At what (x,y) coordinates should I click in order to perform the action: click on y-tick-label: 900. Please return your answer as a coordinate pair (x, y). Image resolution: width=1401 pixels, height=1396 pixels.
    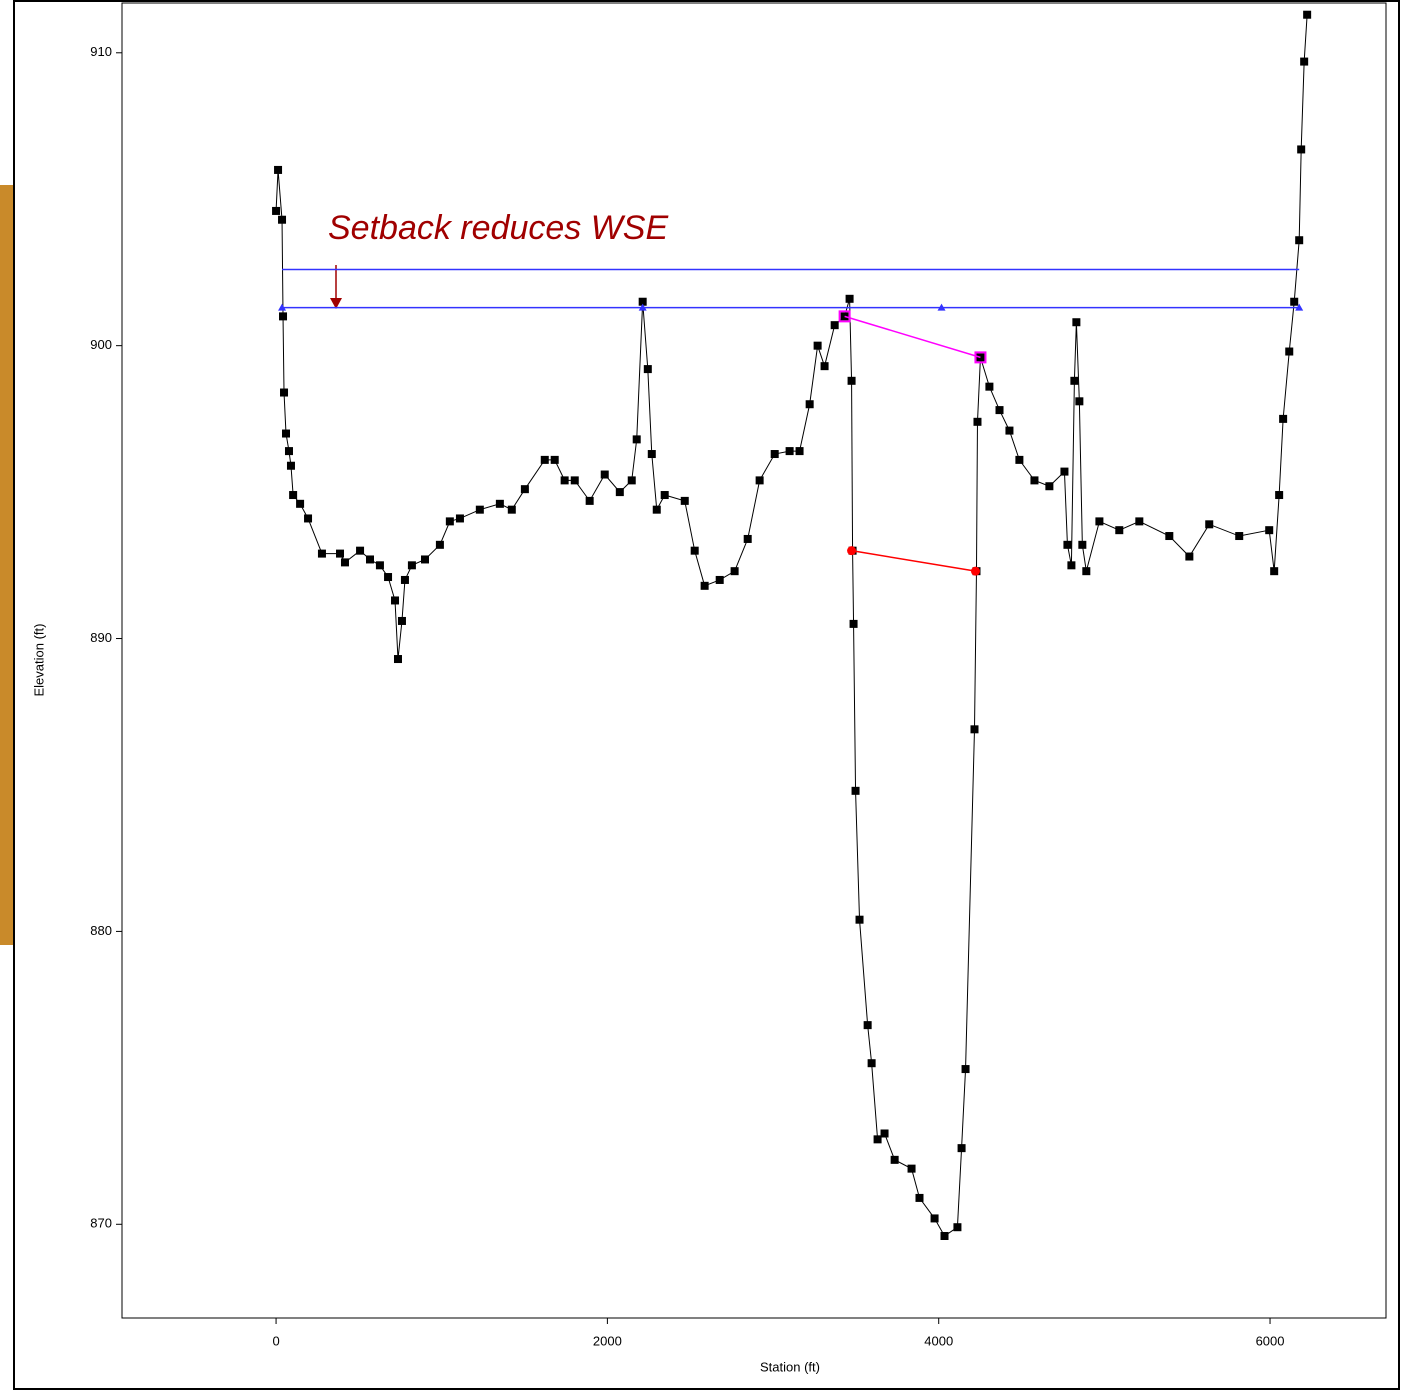
    Looking at the image, I should click on (101, 344).